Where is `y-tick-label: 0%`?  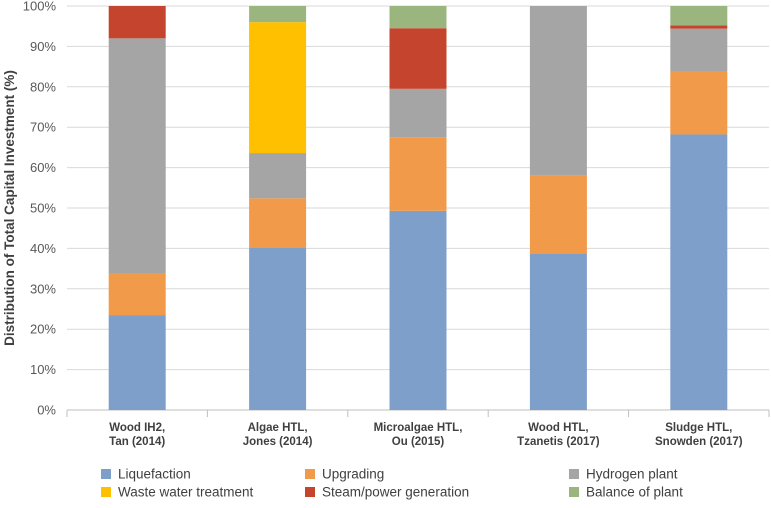
y-tick-label: 0% is located at coordinates (46, 410).